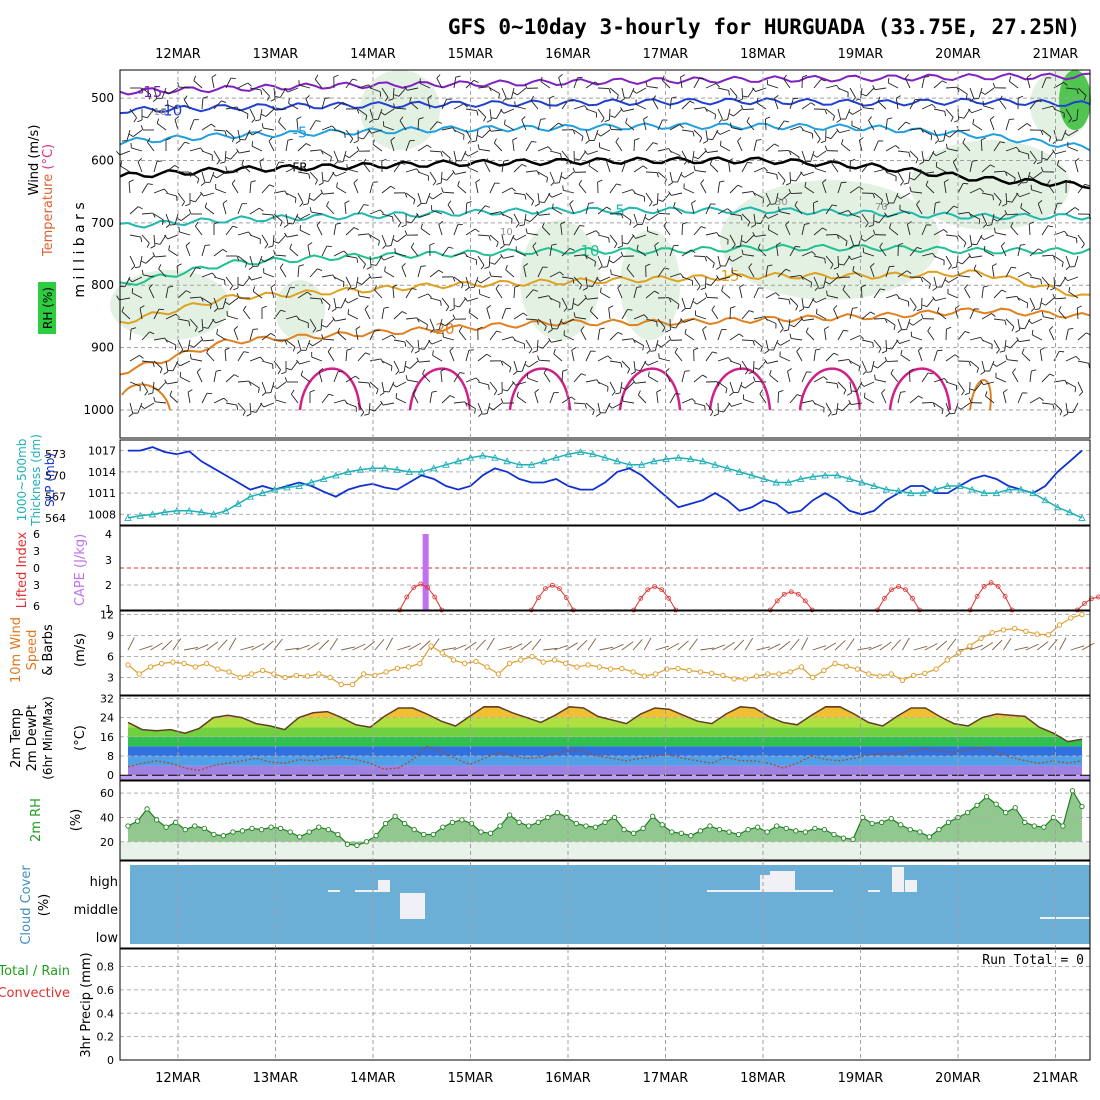  What do you see at coordinates (605, 217) in the screenshot?
I see `temperature-contour` at bounding box center [605, 217].